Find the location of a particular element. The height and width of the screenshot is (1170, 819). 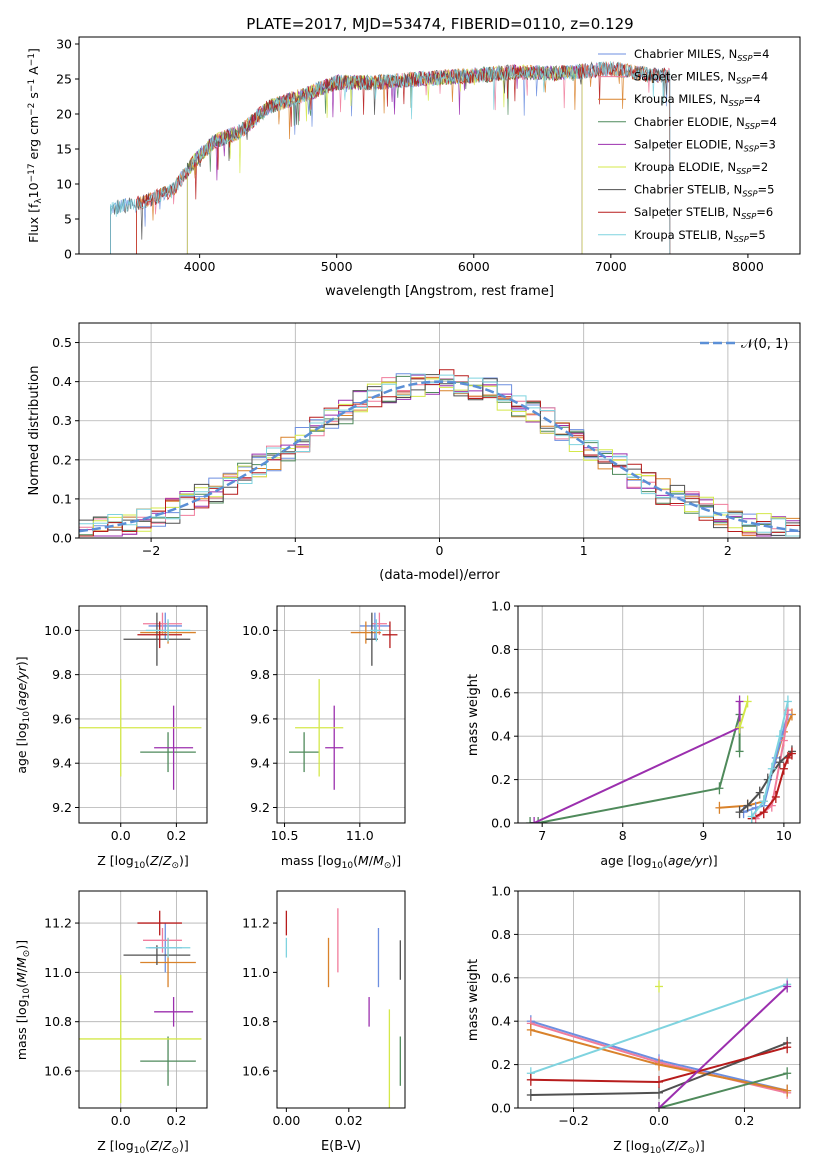

y-tick-label: 11.2 is located at coordinates (58, 923).